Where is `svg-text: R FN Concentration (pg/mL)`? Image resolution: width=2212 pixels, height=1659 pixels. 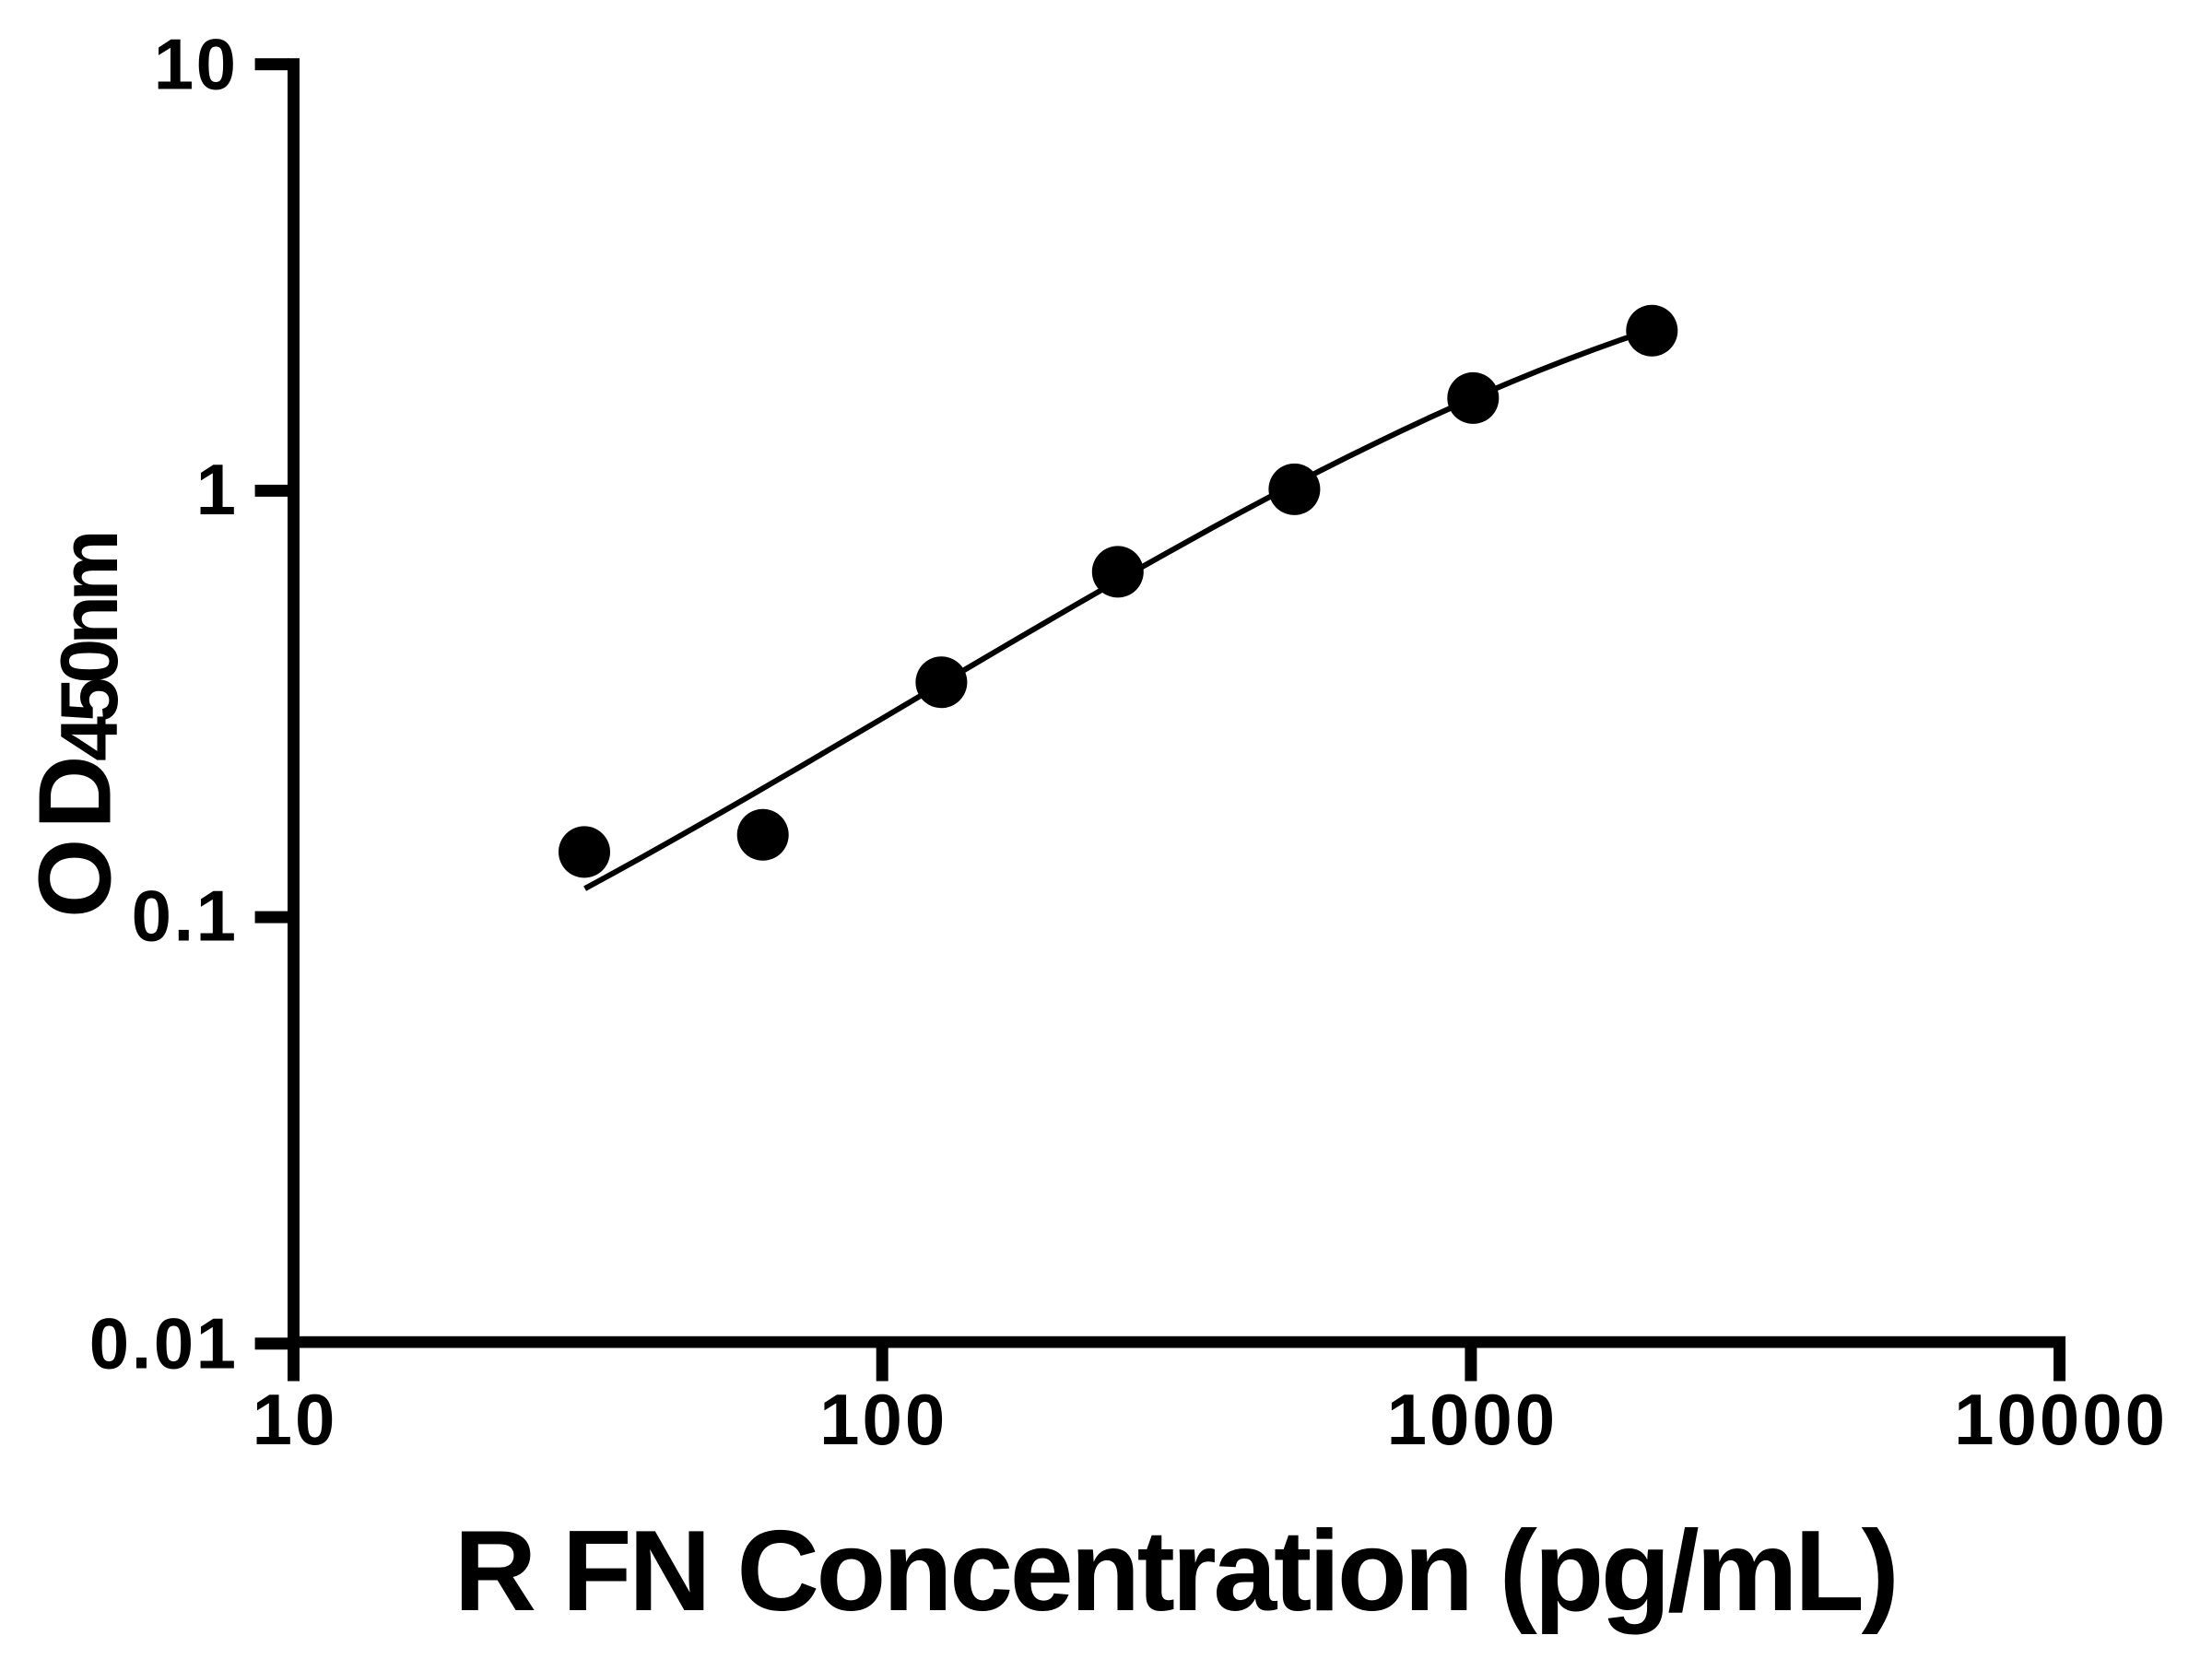 svg-text: R FN Concentration (pg/mL) is located at coordinates (1175, 1571).